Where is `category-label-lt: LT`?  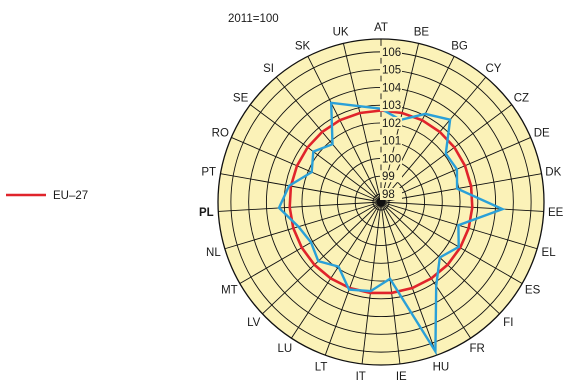 category-label-lt: LT is located at coordinates (321, 367).